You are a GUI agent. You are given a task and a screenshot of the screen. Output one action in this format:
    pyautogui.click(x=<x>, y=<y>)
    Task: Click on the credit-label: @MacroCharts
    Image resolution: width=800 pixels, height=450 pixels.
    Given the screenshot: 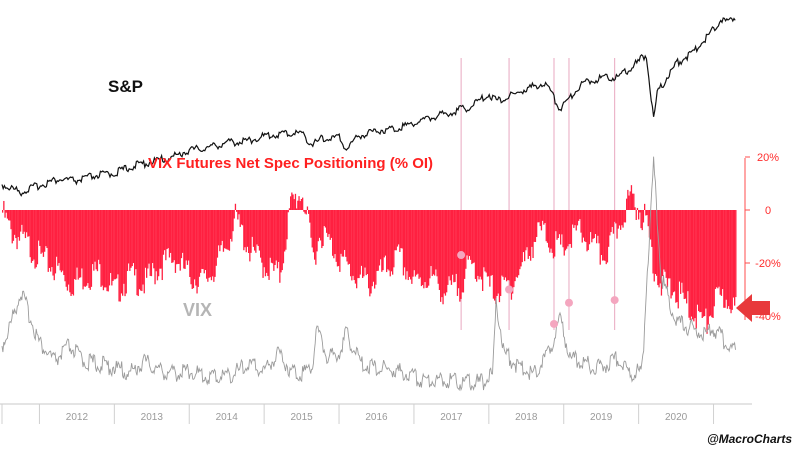 What is the action you would take?
    pyautogui.click(x=749, y=439)
    